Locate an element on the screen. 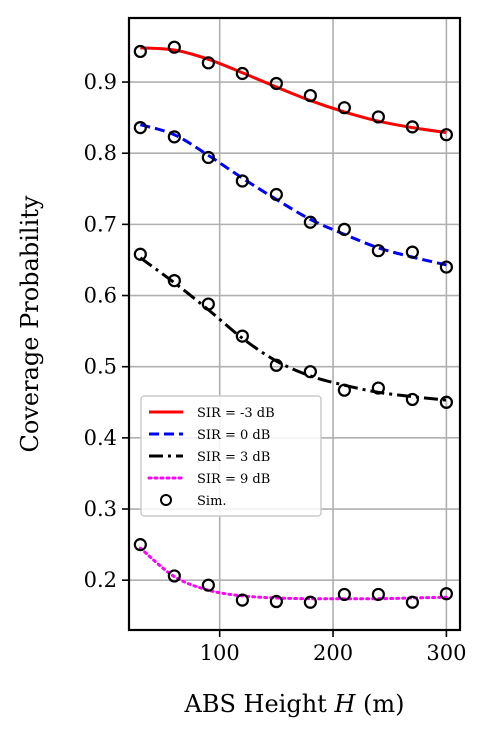 This screenshot has height=748, width=498. y-tick-label: 0.3 is located at coordinates (100, 509).